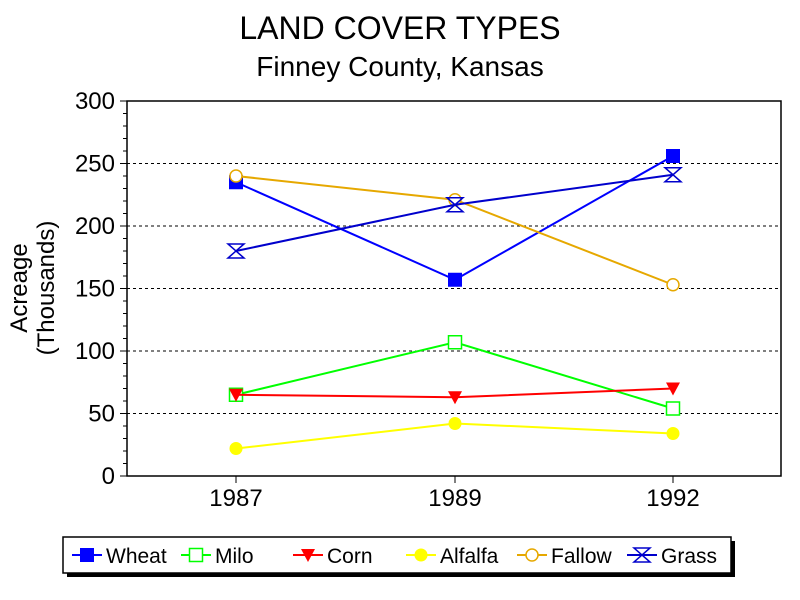  I want to click on series-fallow, so click(454, 230).